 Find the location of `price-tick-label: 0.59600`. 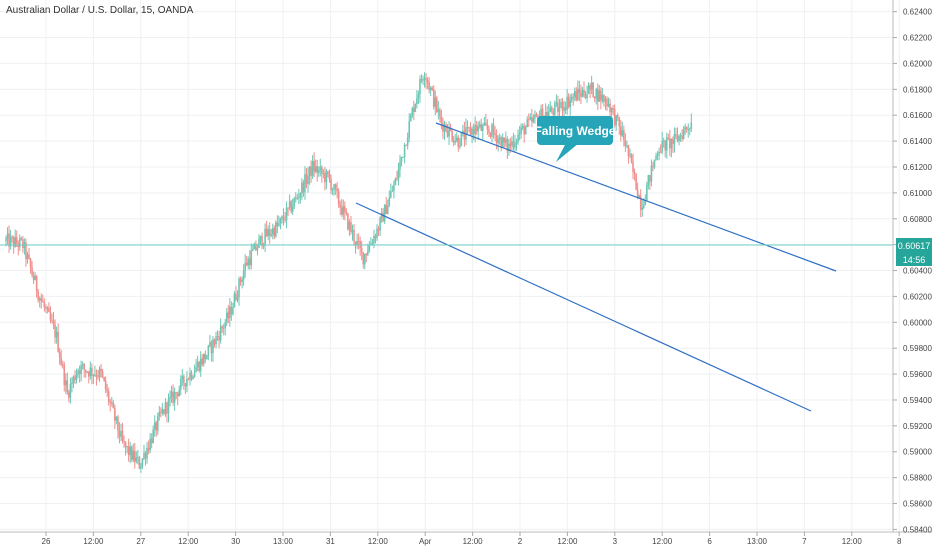

price-tick-label: 0.59600 is located at coordinates (917, 374).